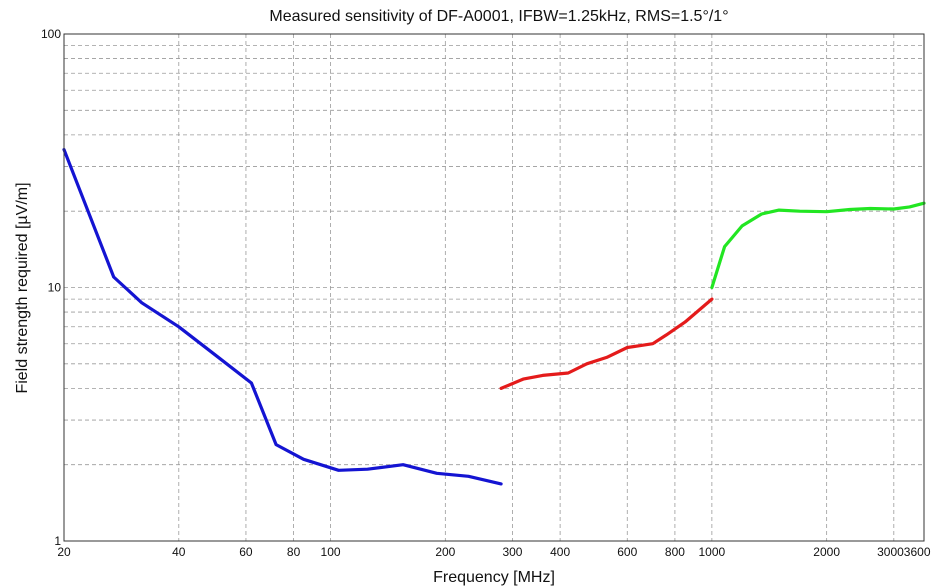  I want to click on y-tick-labels: 1 10 100, so click(51, 287).